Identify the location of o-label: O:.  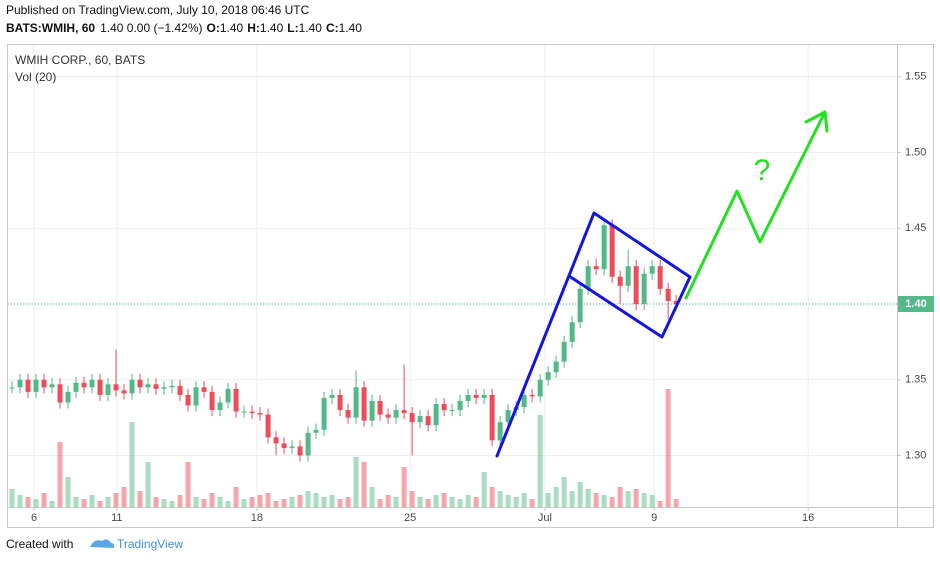
(213, 28).